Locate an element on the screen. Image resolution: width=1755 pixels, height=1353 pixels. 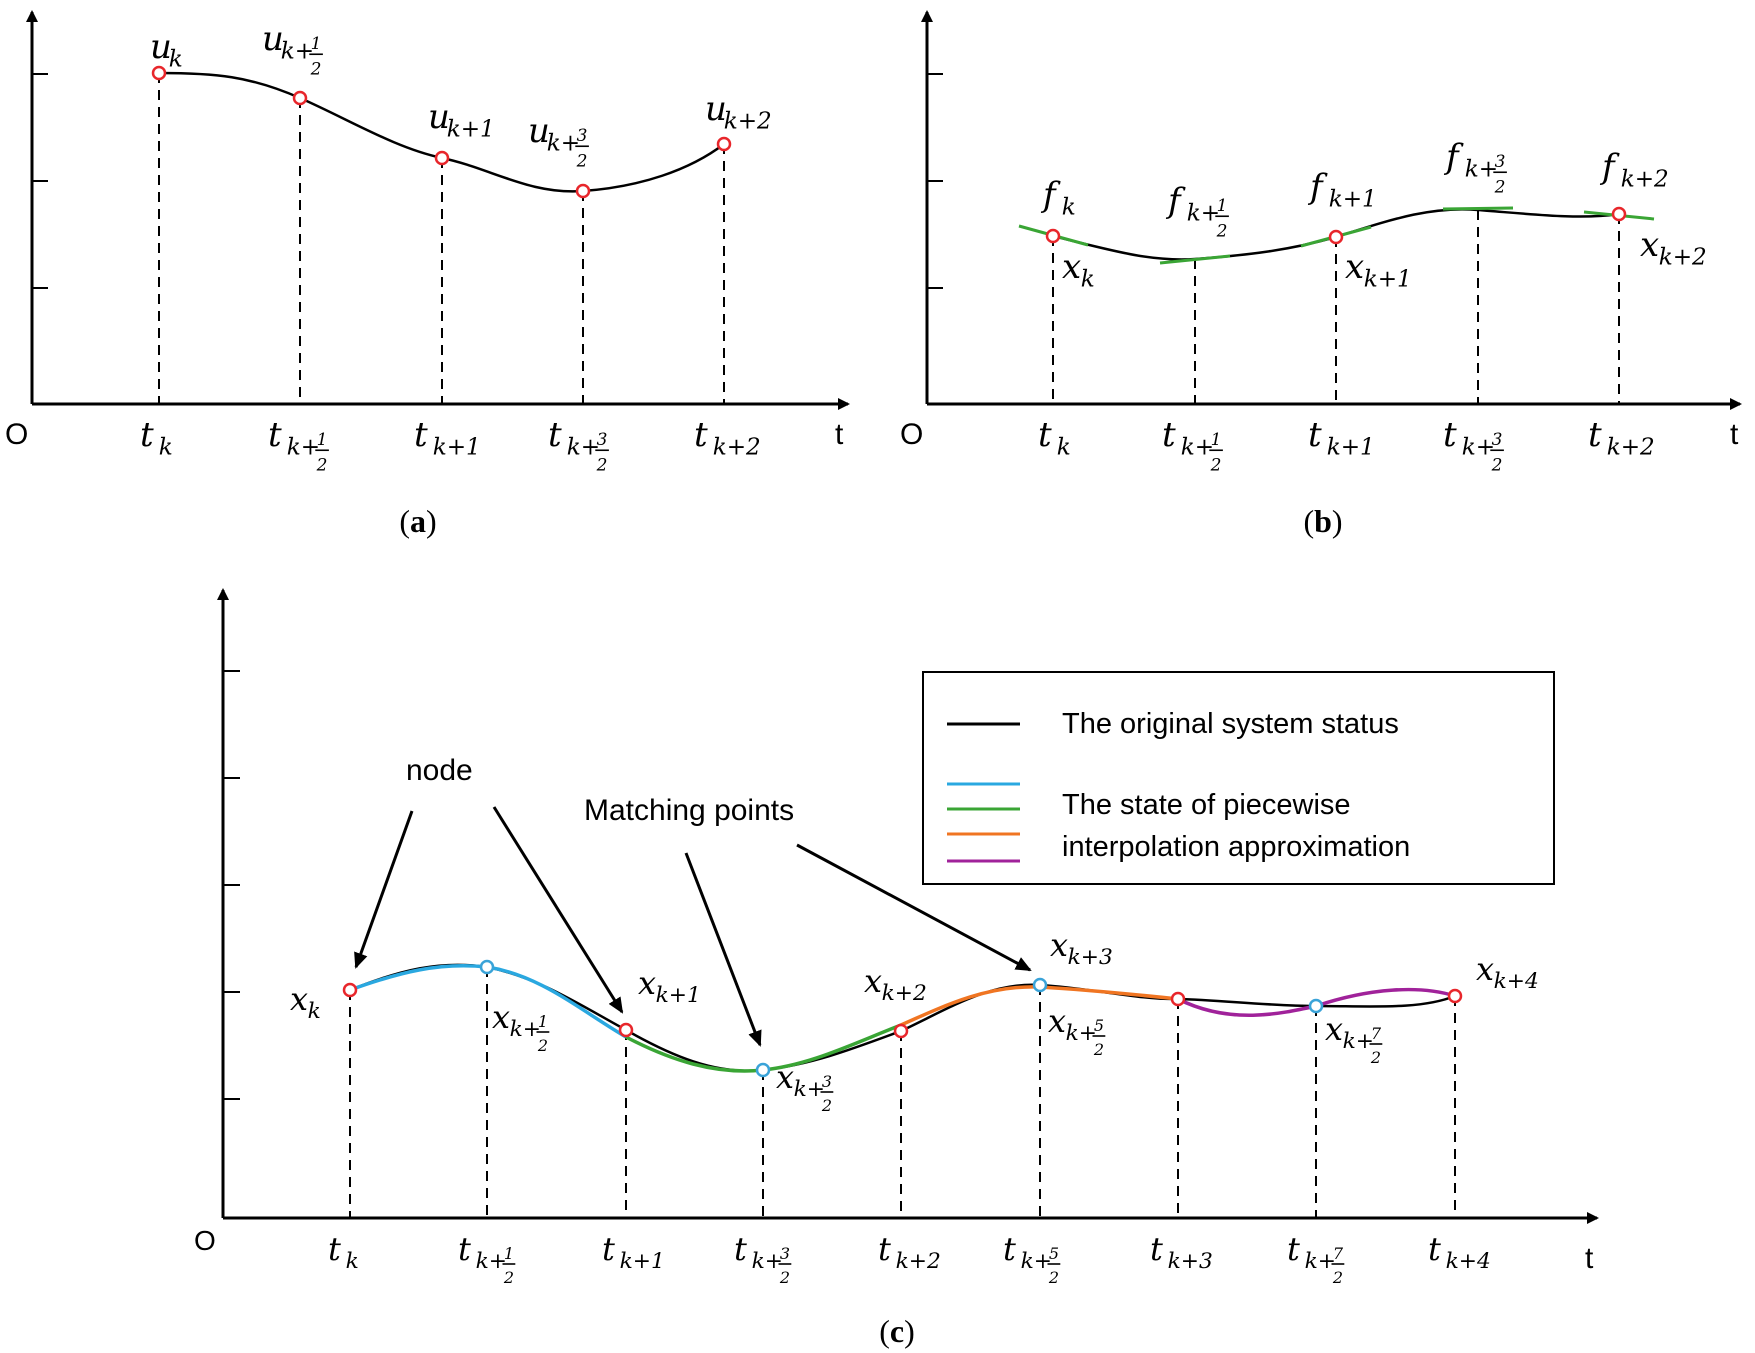
panel-b-x-label-2: x k+2 is located at coordinates (1673, 248).